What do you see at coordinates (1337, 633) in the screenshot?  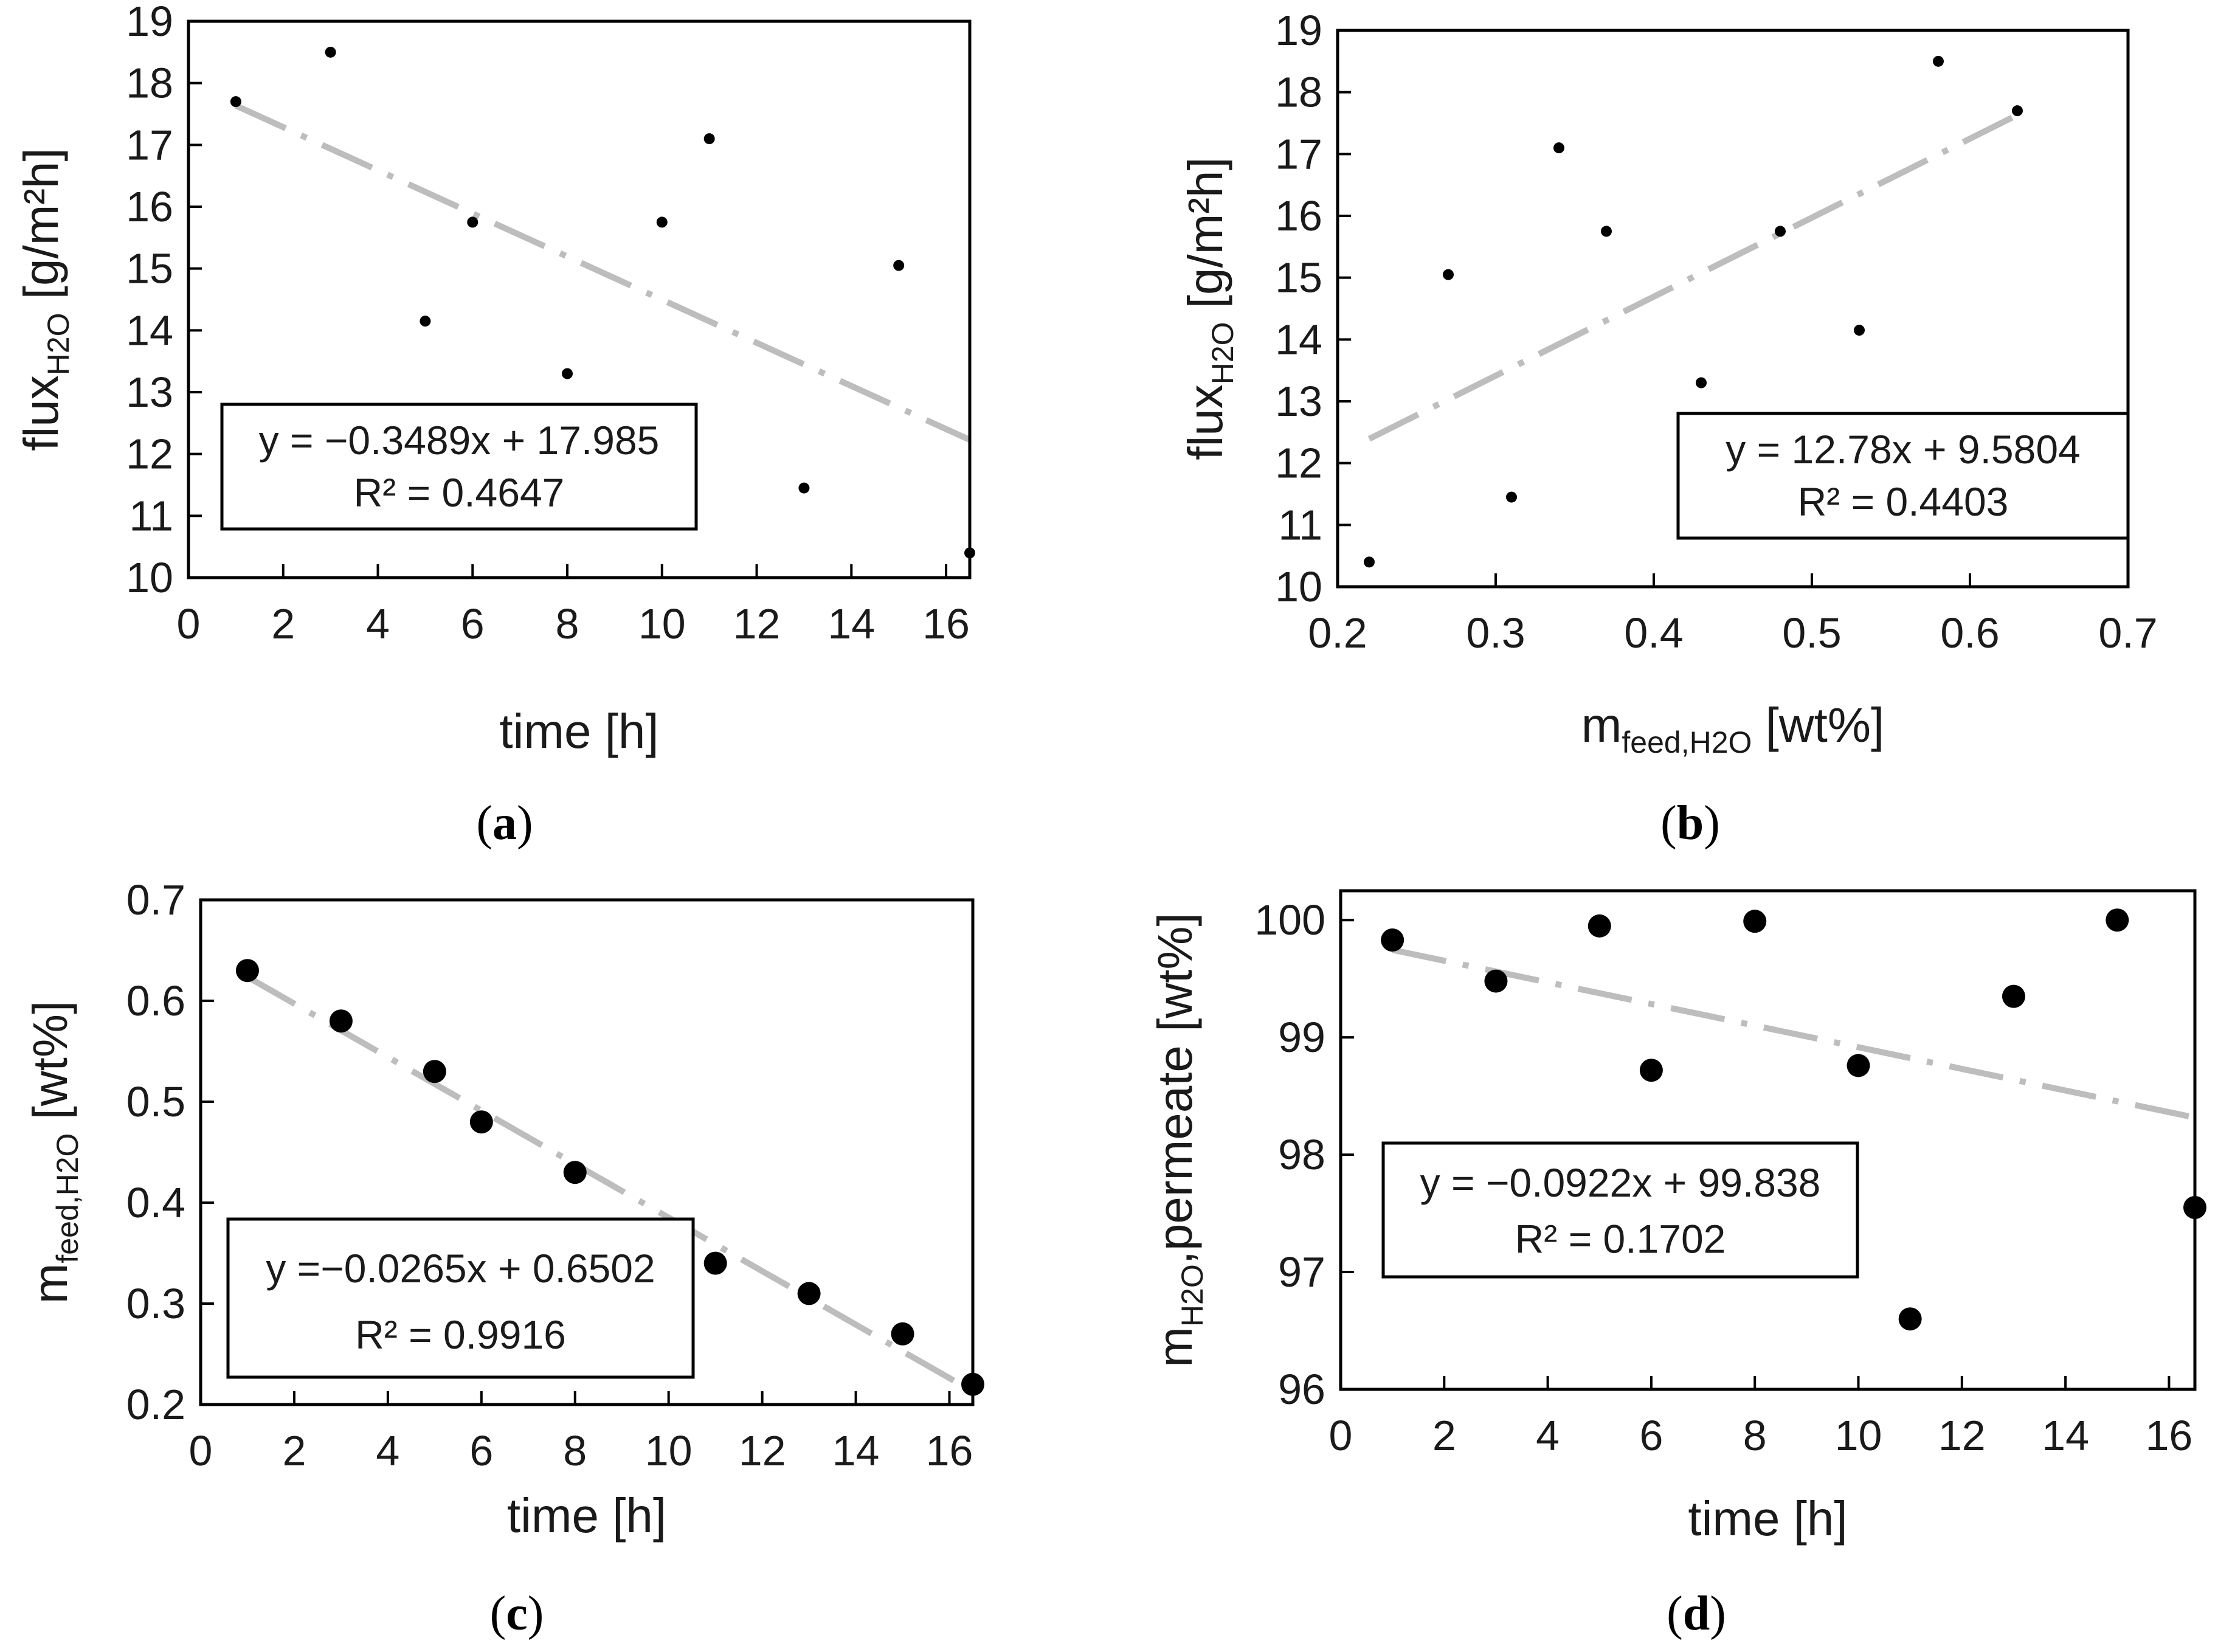 I see `x-tick-label: 0.2` at bounding box center [1337, 633].